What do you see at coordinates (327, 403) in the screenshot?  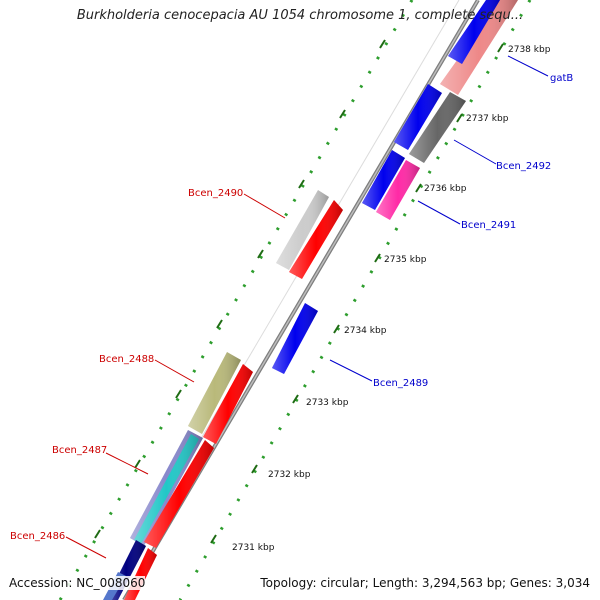 I see `scale-label-2733: 2733 kbp` at bounding box center [327, 403].